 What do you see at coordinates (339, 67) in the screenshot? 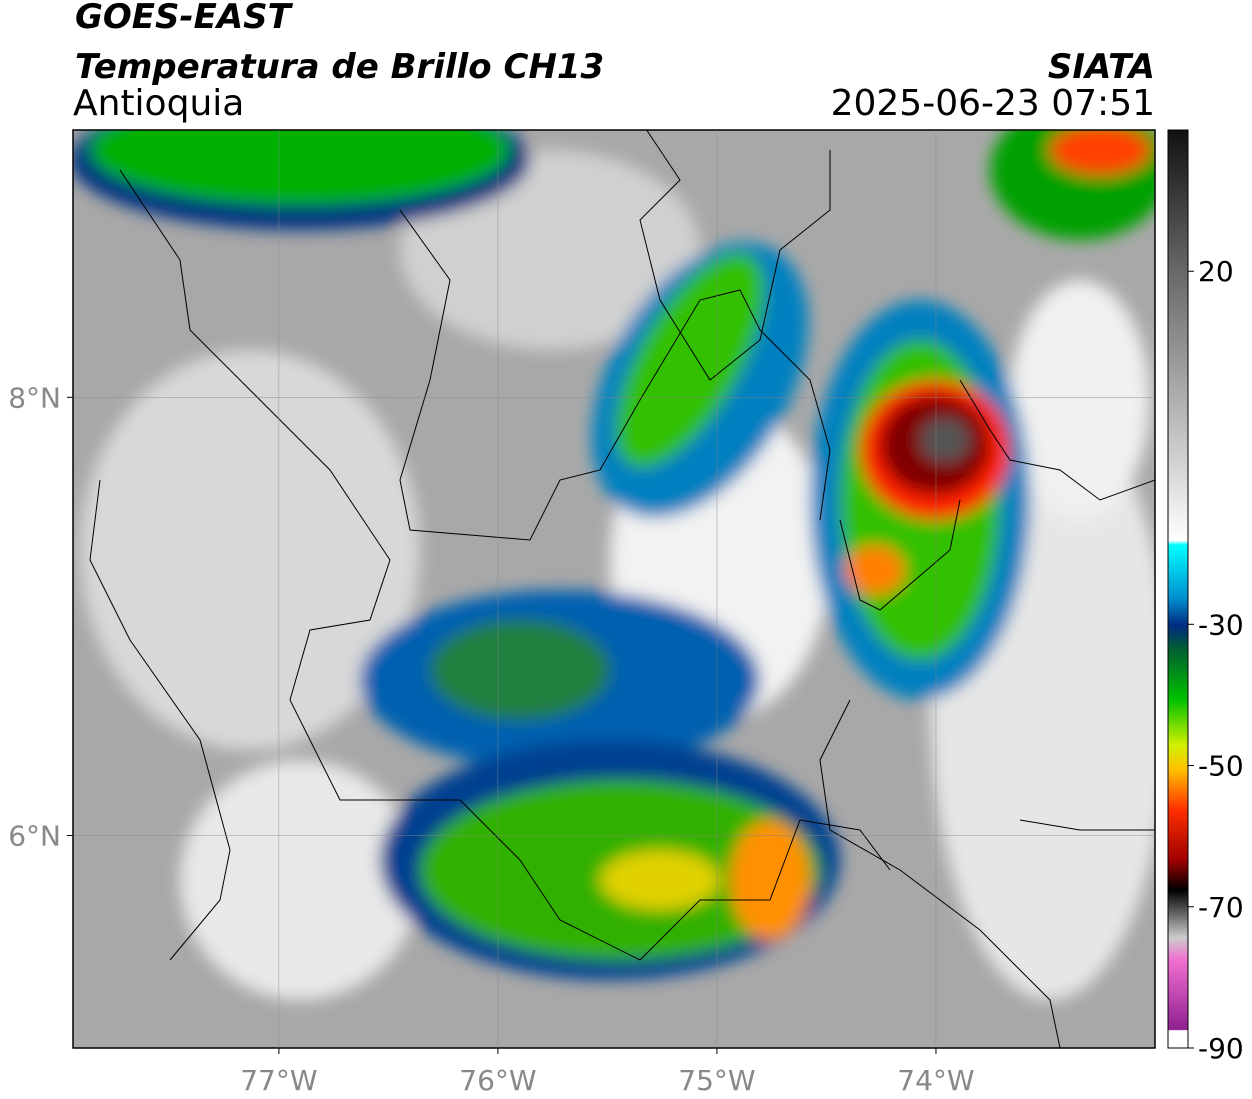
I see `product: Temperatura de Brillo CH13` at bounding box center [339, 67].